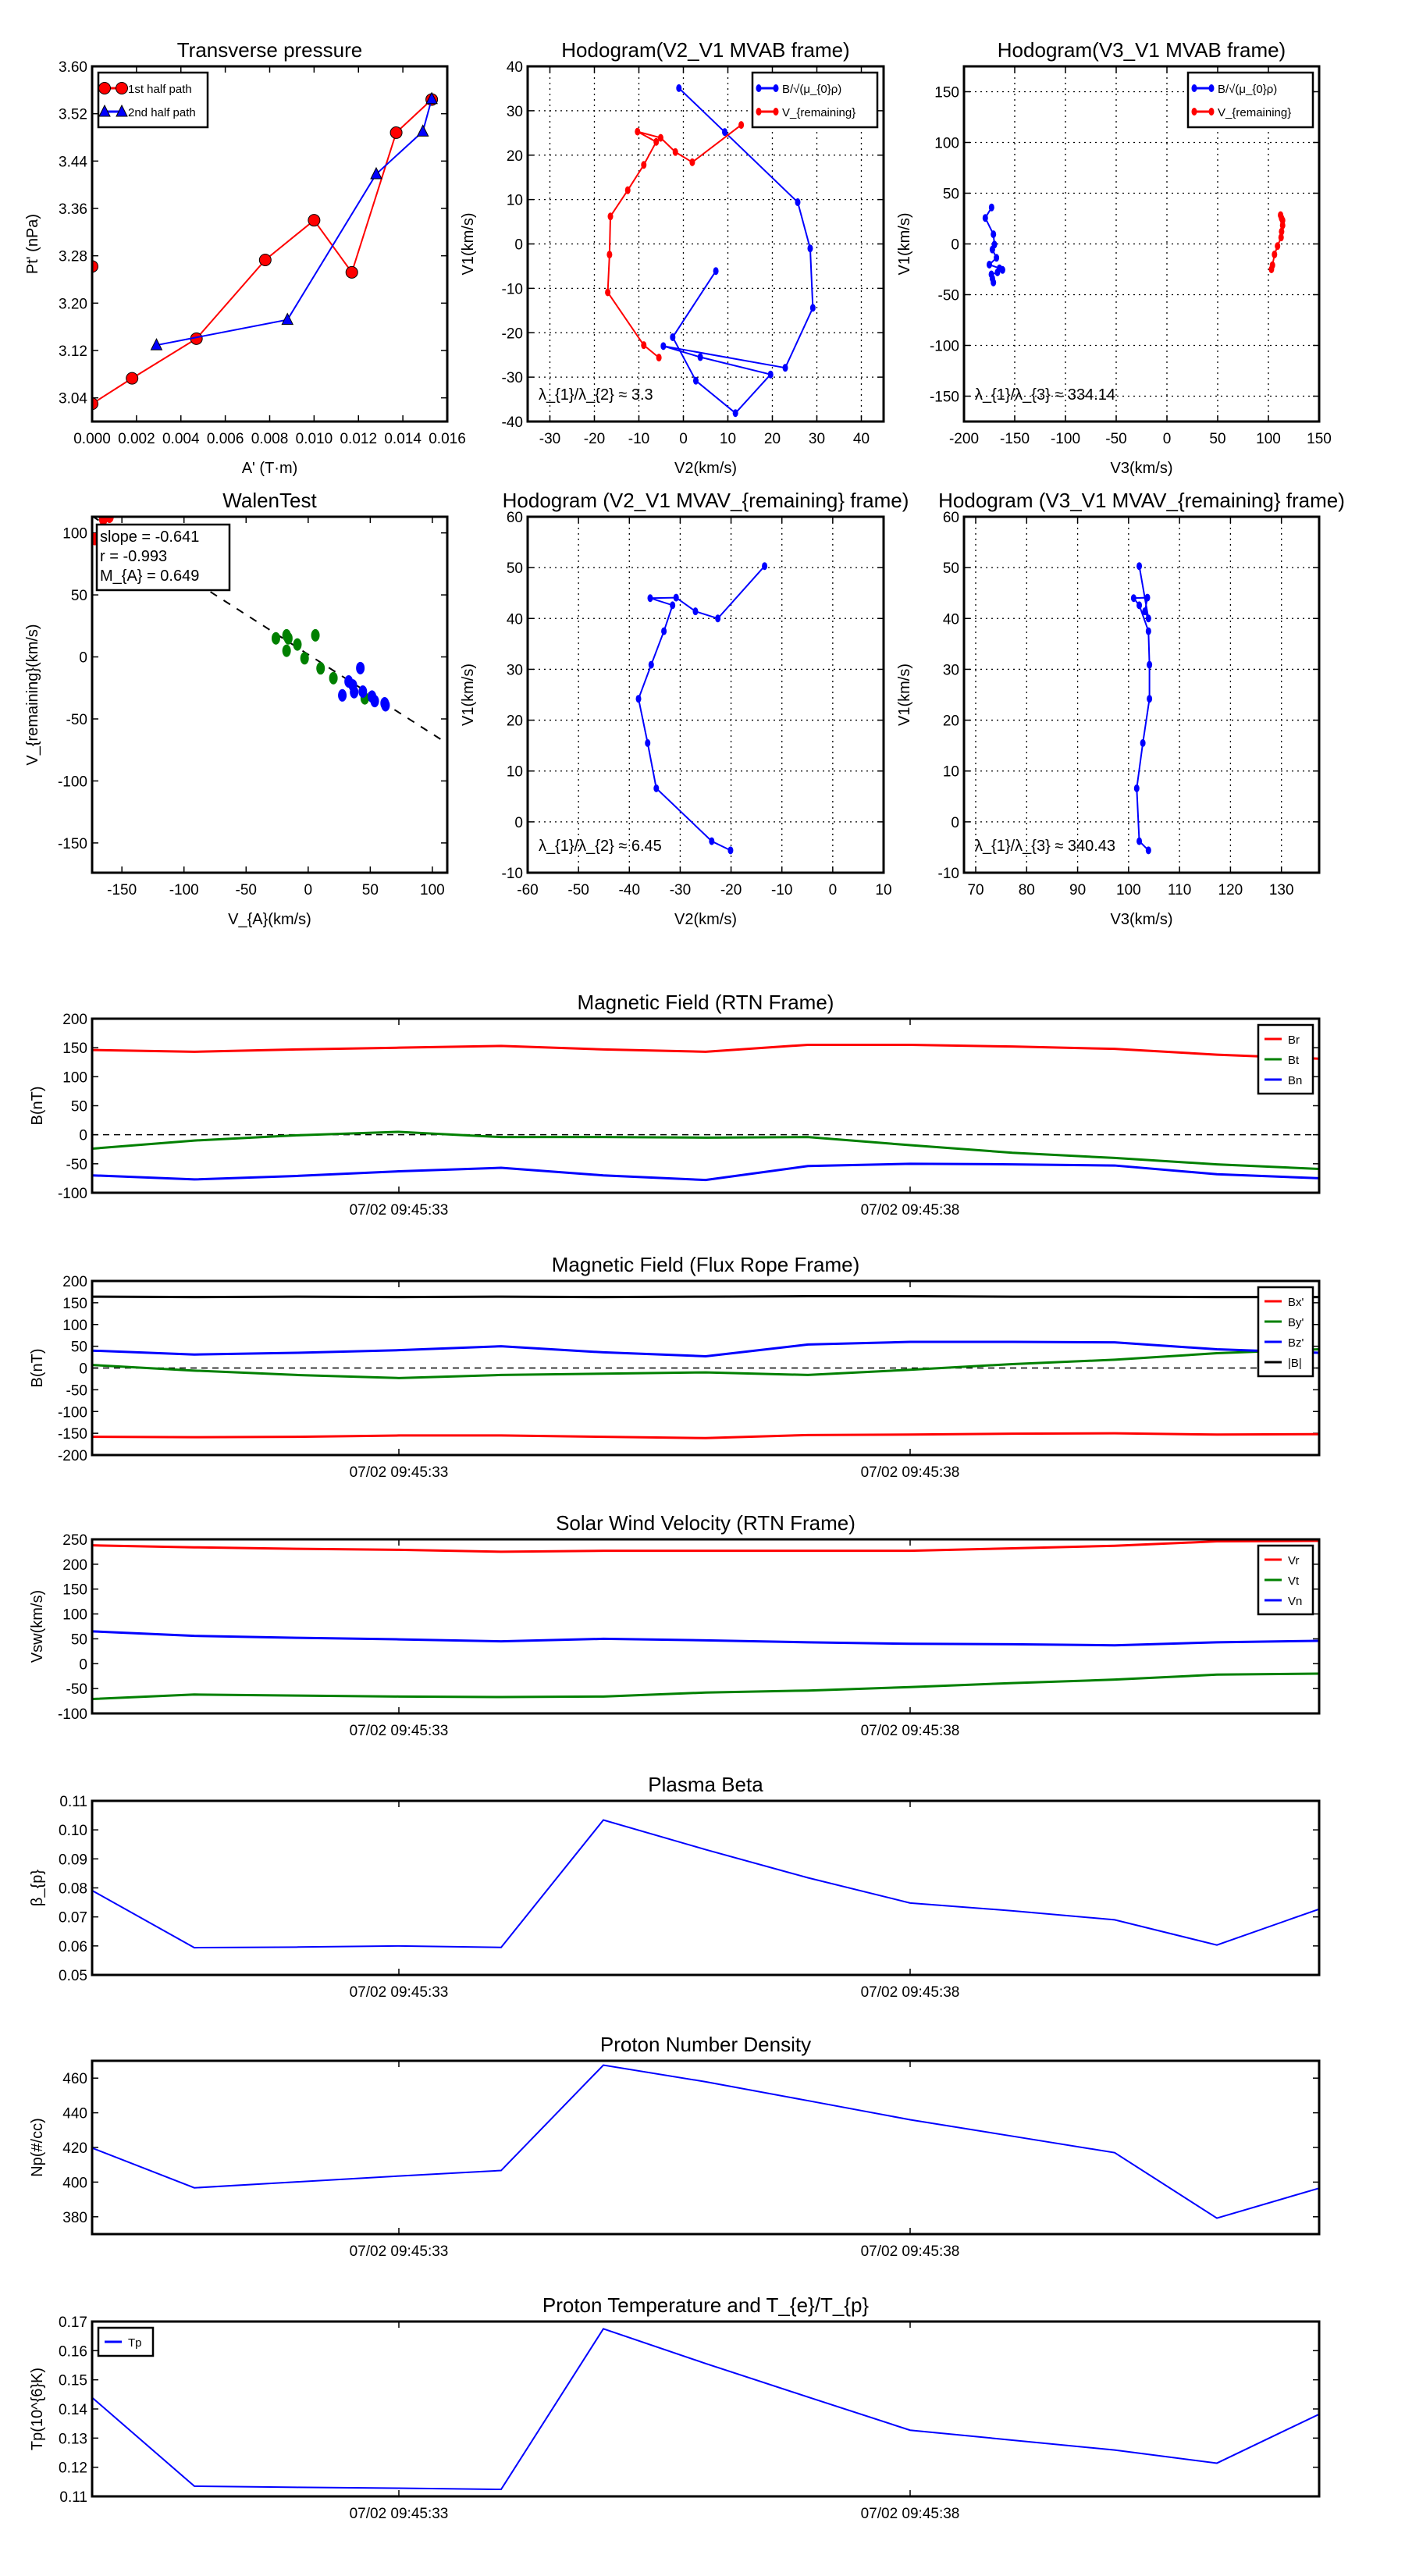  I want to click on legend-entry-bz-prime: Bz', so click(1284, 1343).